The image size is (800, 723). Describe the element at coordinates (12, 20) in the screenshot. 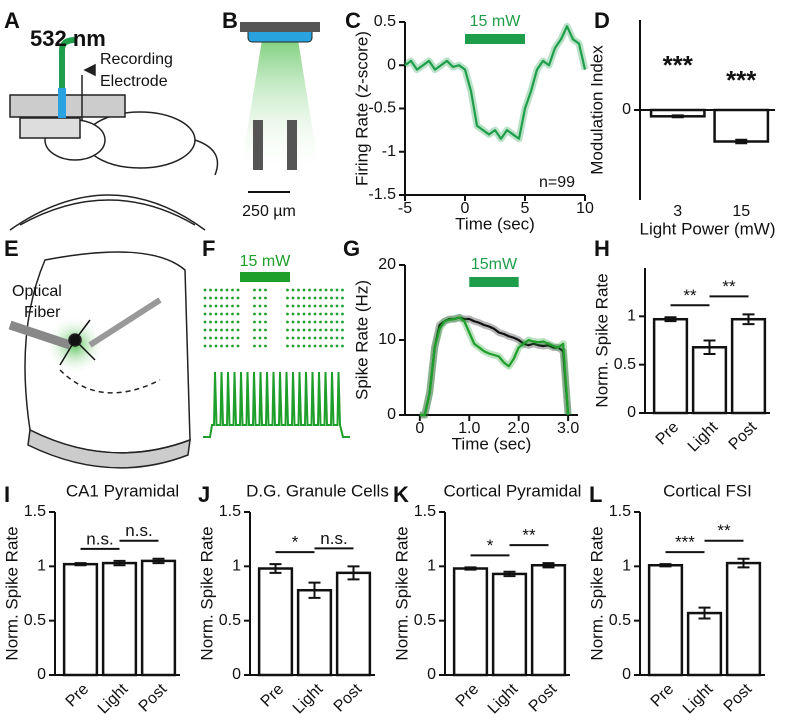

I see `panel-label: A` at that location.